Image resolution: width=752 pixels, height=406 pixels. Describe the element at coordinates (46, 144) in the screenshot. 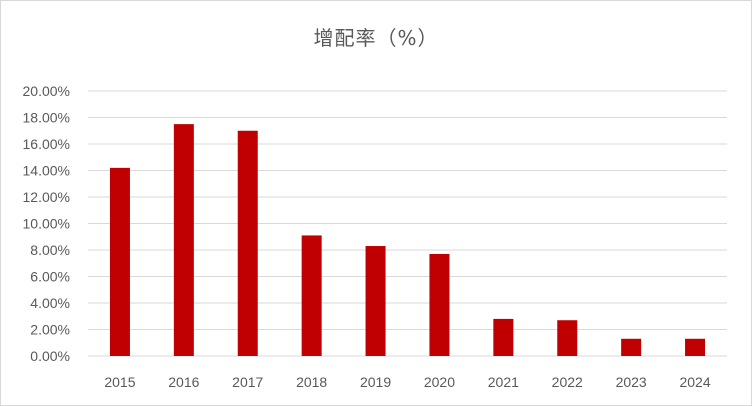

I see `y-tick-label: 16.00%` at that location.